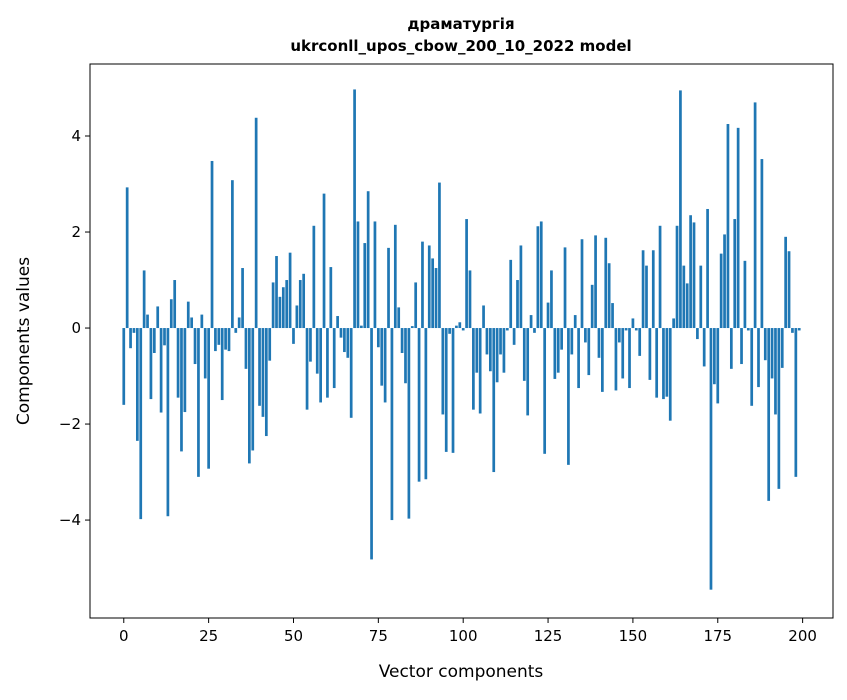  I want to click on x-tick-label: 25, so click(208, 636).